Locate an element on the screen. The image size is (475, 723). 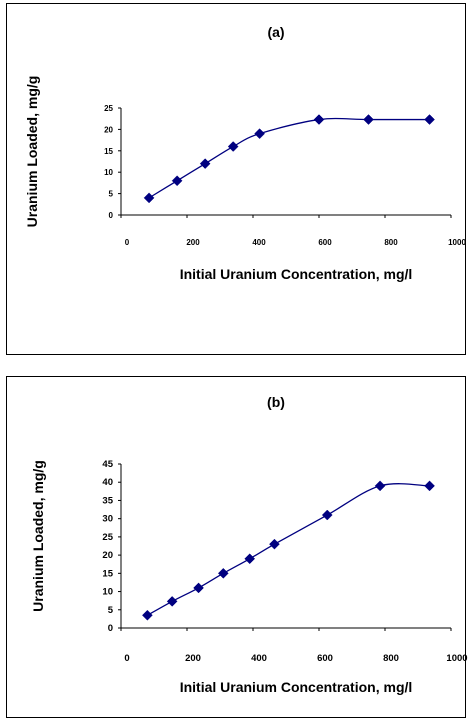
chart-b-x-tick-label: 0 is located at coordinates (126, 658).